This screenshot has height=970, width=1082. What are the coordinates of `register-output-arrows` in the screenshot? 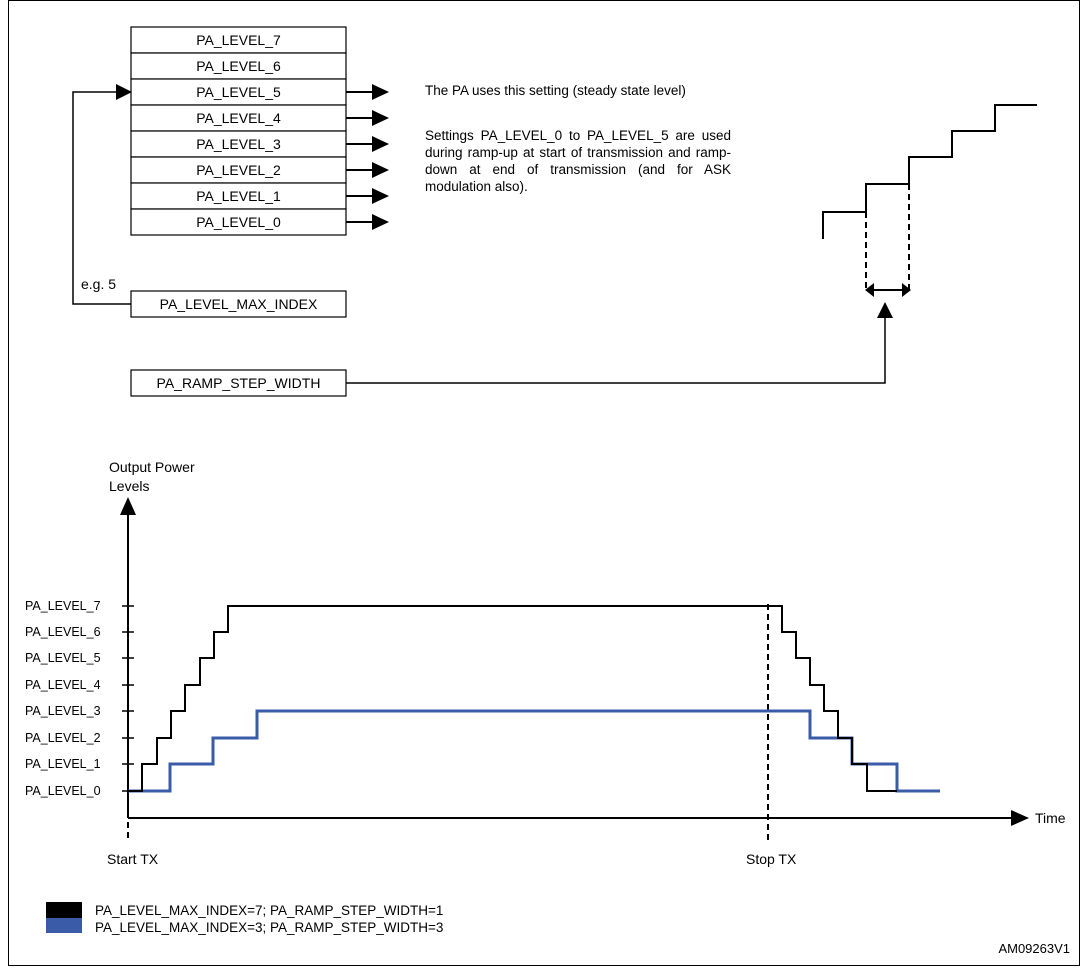 It's located at (367, 157).